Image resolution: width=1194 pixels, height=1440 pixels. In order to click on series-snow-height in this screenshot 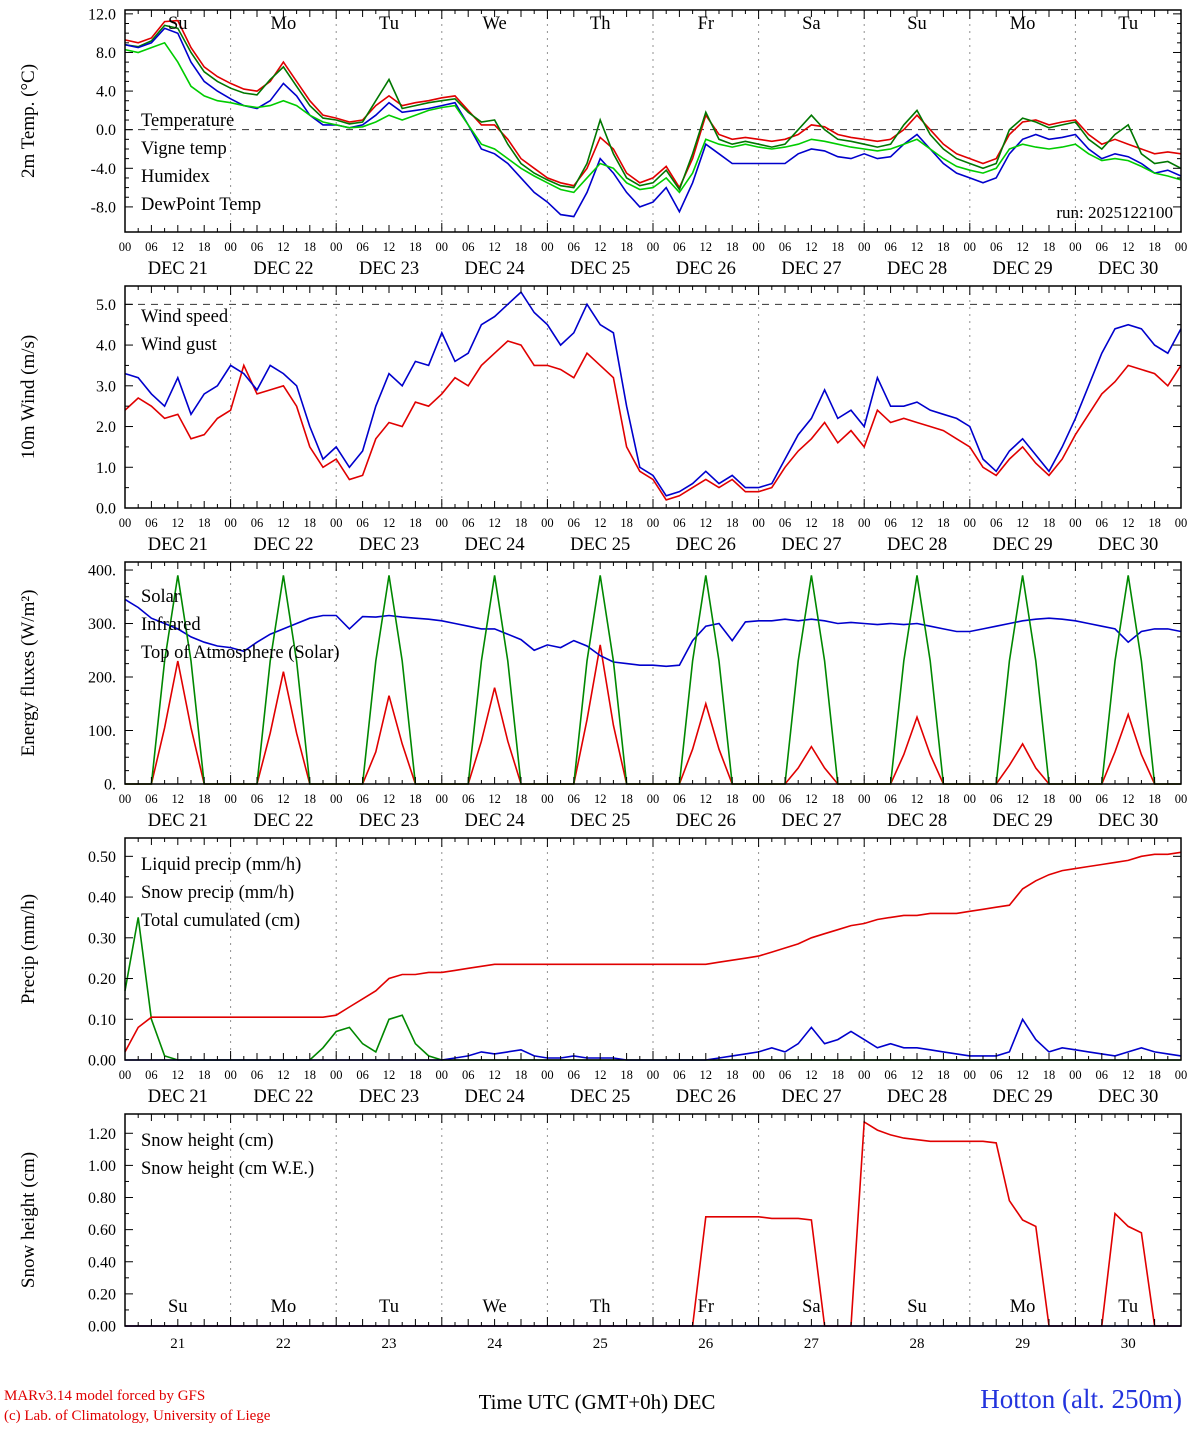, I will do `click(653, 1223)`.